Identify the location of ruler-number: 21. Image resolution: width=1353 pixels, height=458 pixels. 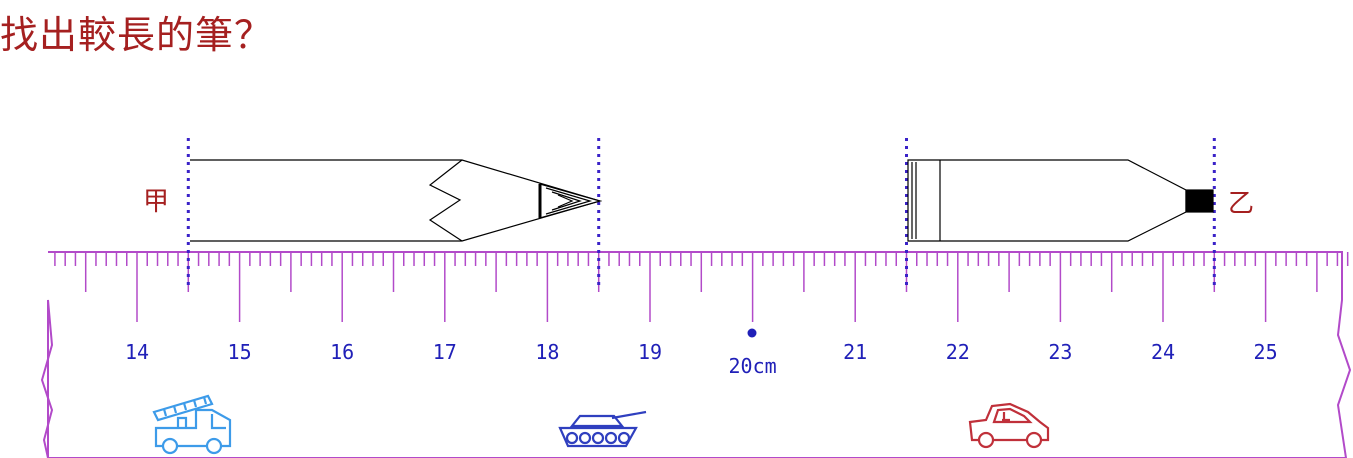
(855, 352).